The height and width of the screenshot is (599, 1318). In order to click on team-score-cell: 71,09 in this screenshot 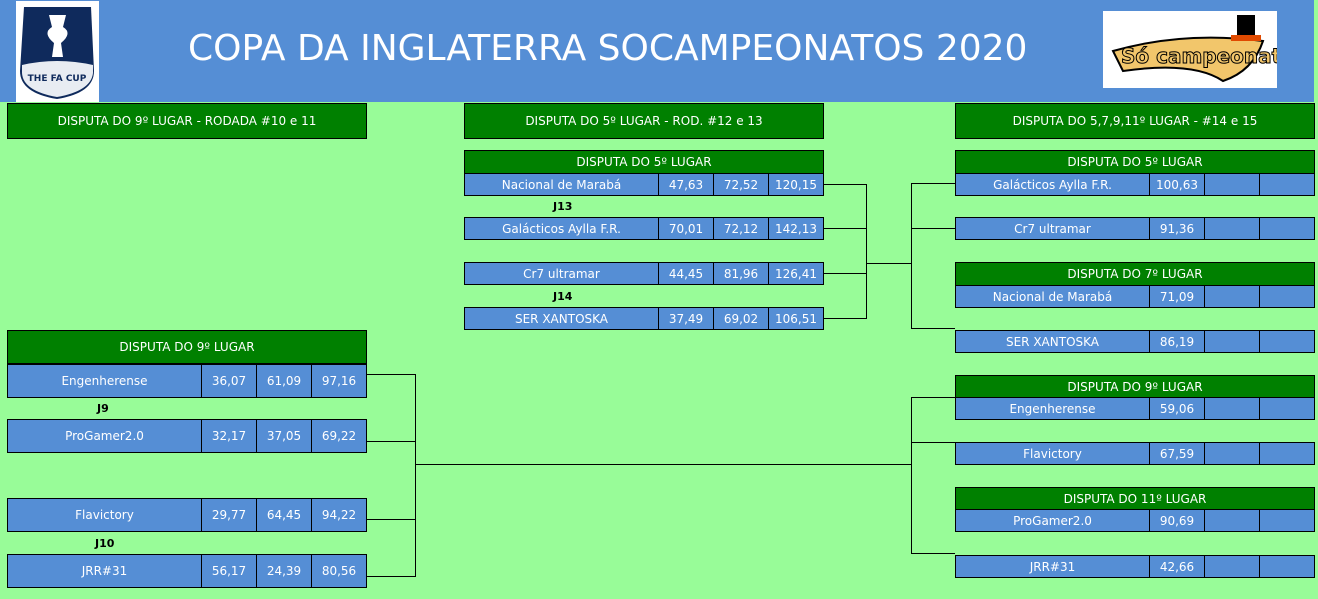, I will do `click(1177, 296)`.